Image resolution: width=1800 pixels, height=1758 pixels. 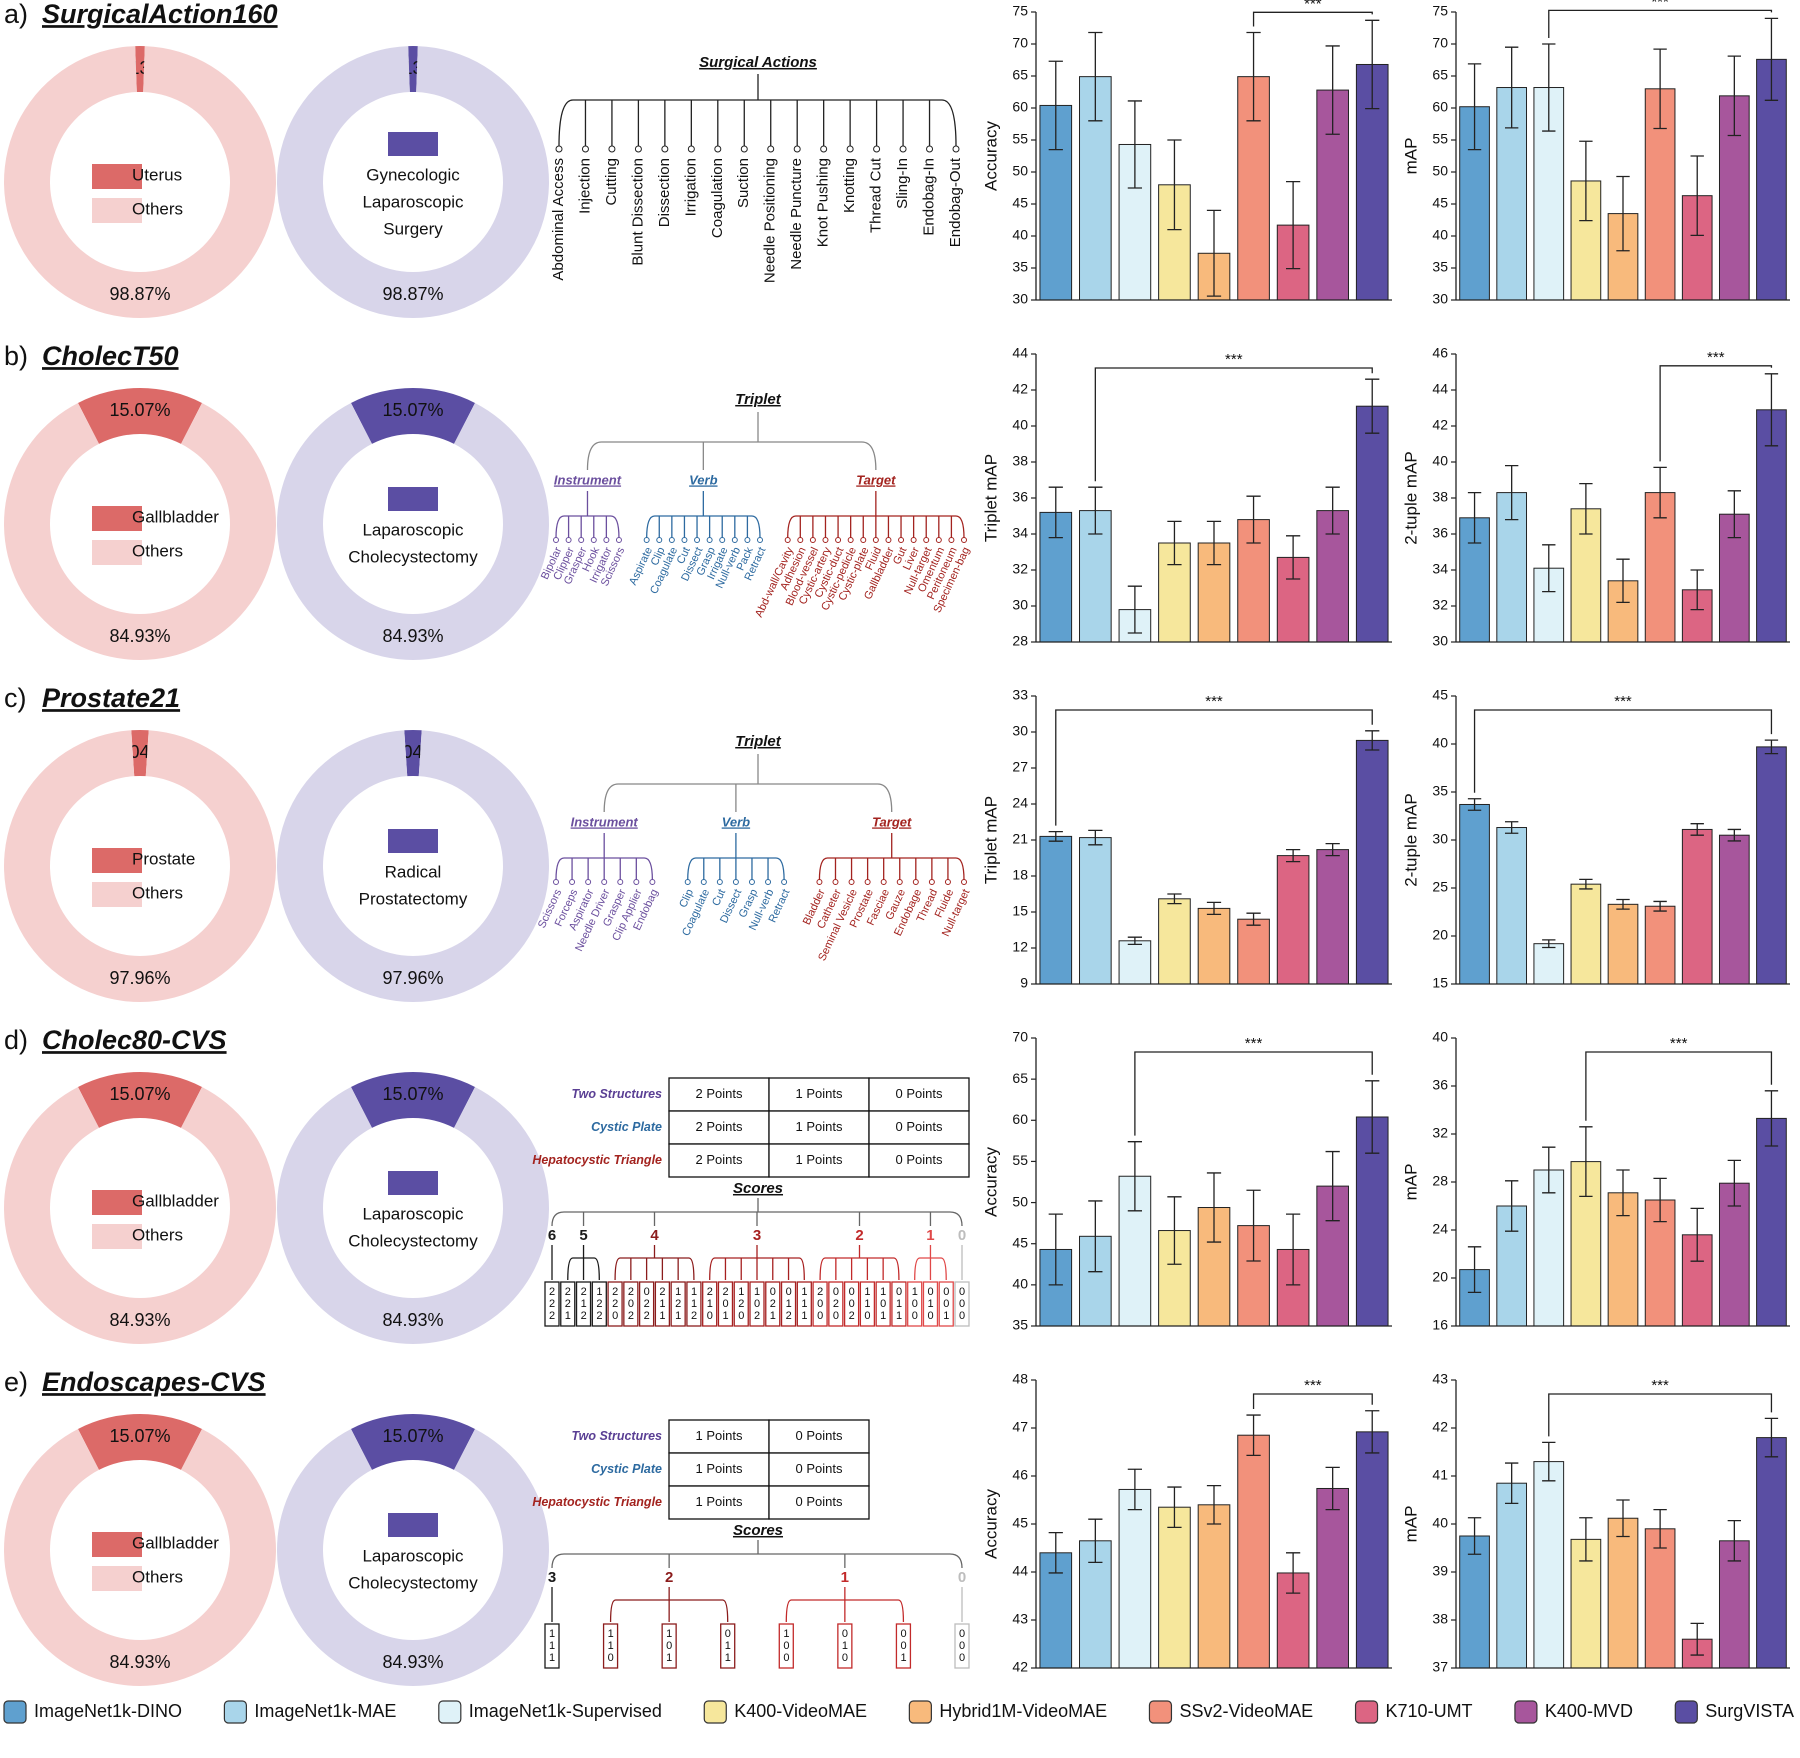 What do you see at coordinates (157, 174) in the screenshot?
I see `pie-legend-label: Uterus` at bounding box center [157, 174].